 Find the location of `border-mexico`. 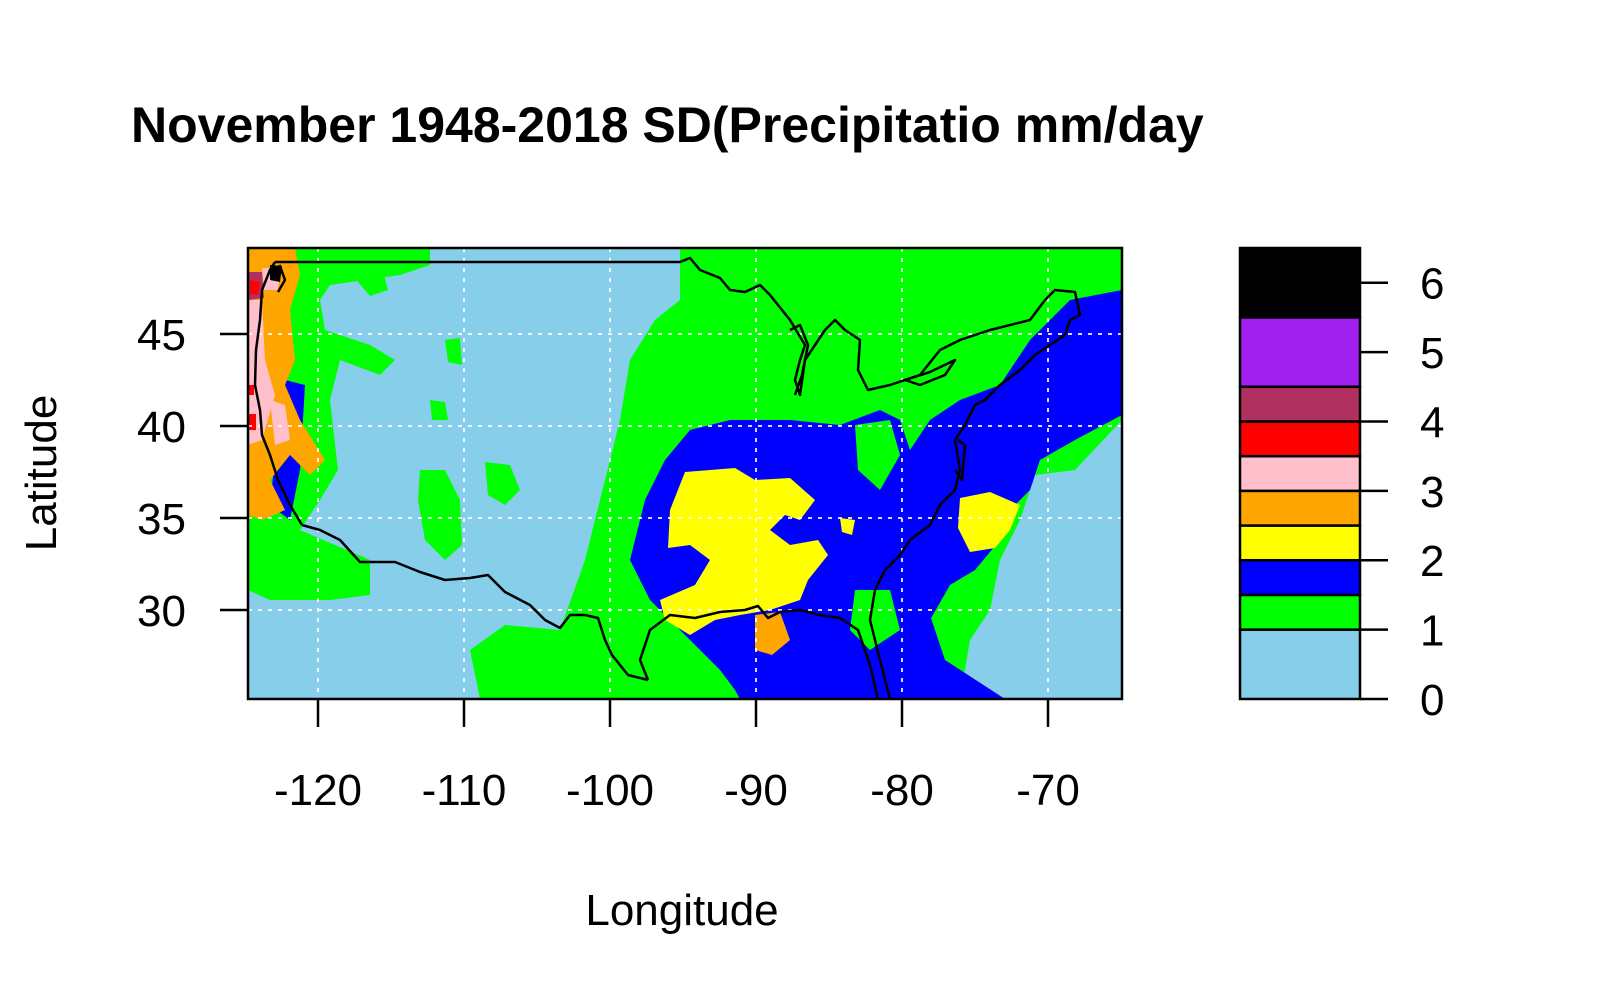

border-mexico is located at coordinates (475, 602).